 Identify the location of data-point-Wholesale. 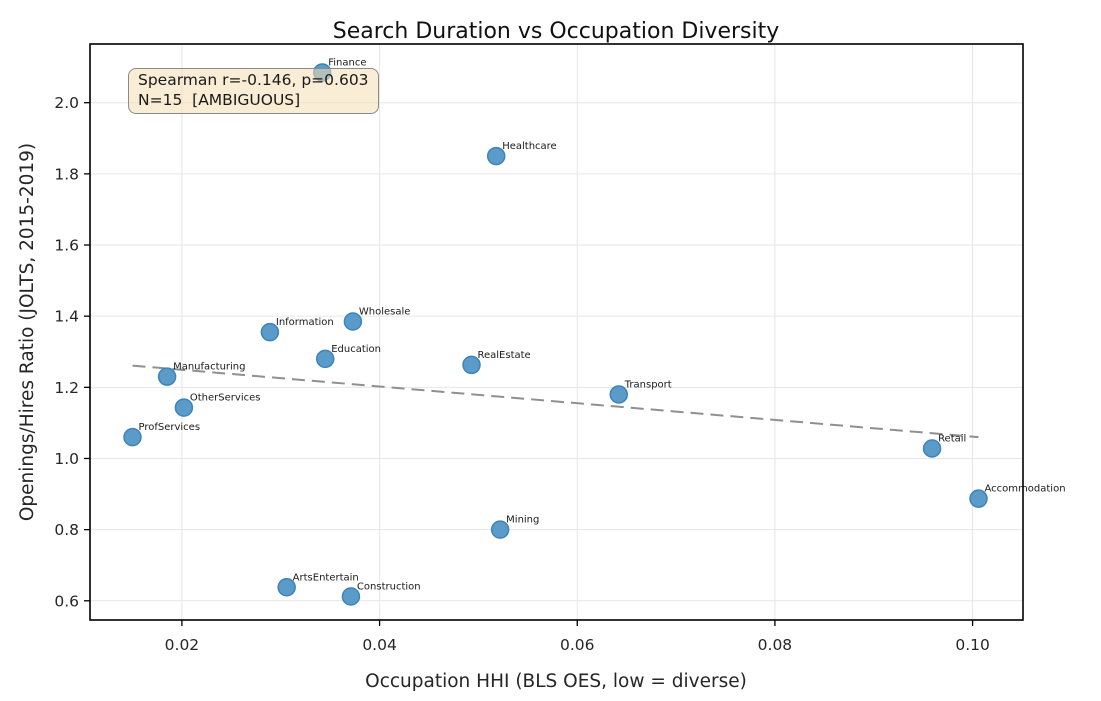
(353, 321).